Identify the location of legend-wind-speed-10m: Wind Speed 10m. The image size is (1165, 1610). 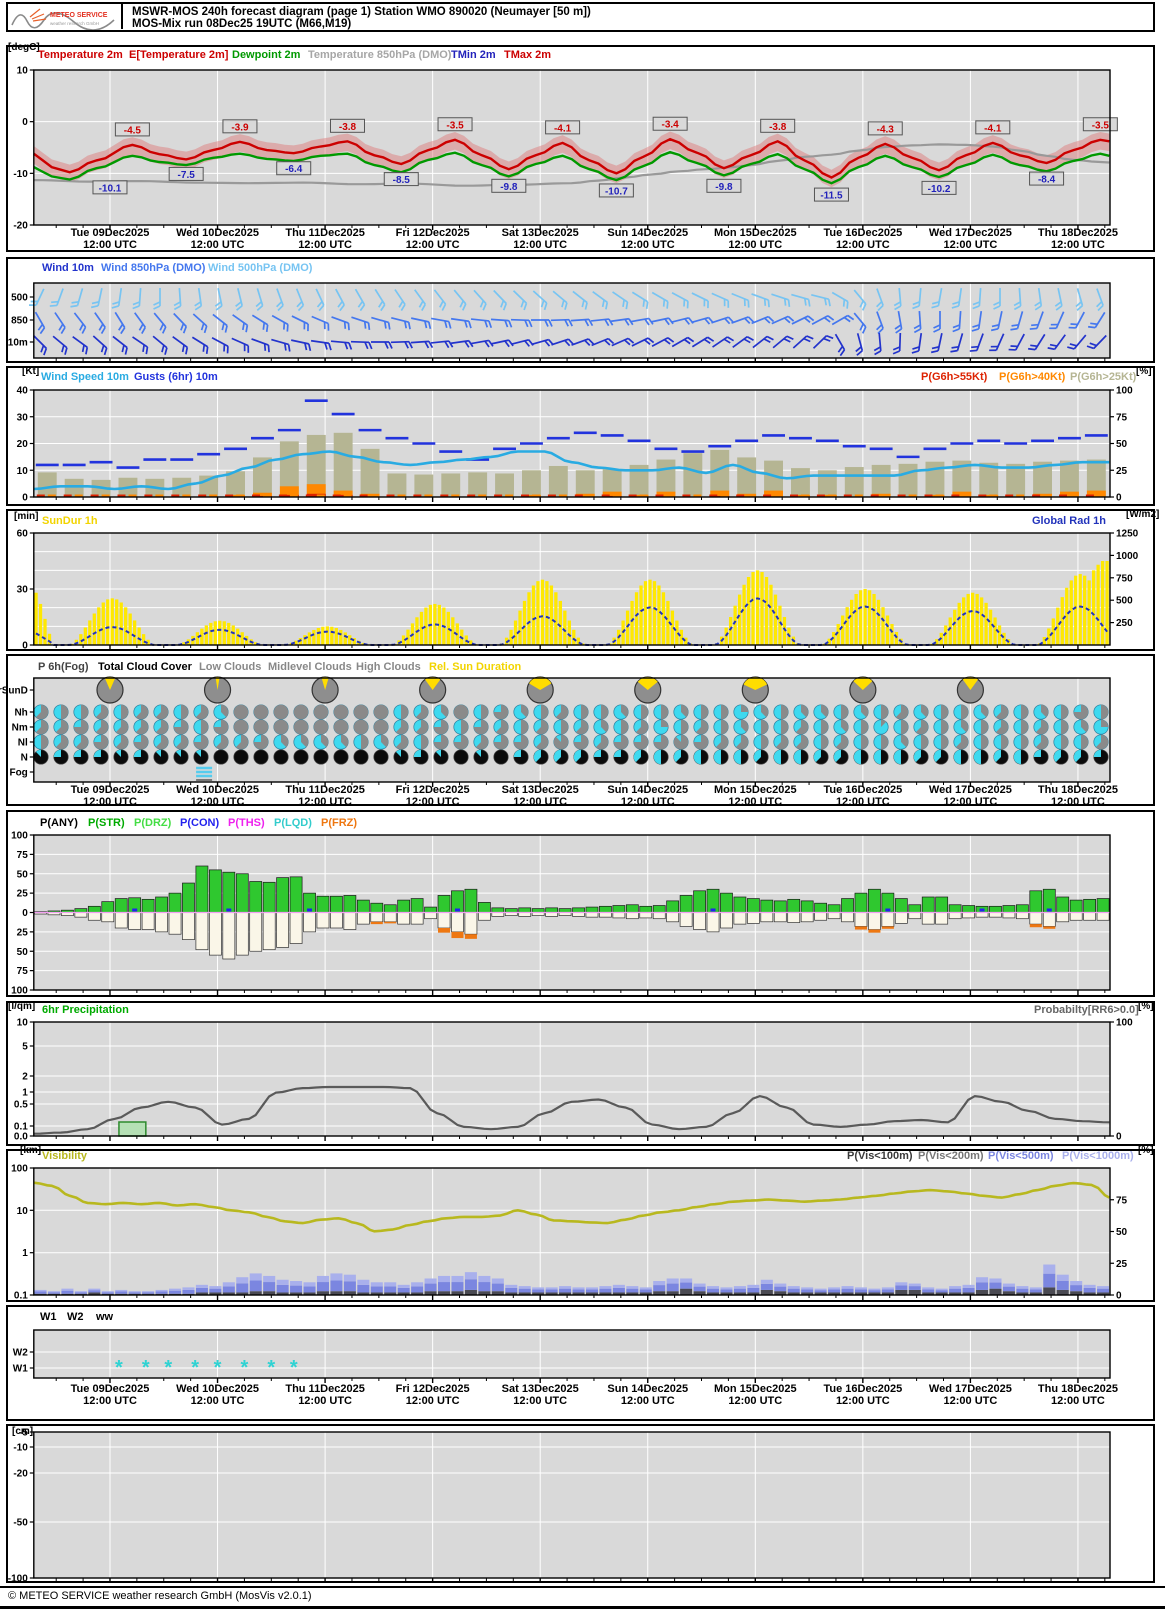
(85, 377).